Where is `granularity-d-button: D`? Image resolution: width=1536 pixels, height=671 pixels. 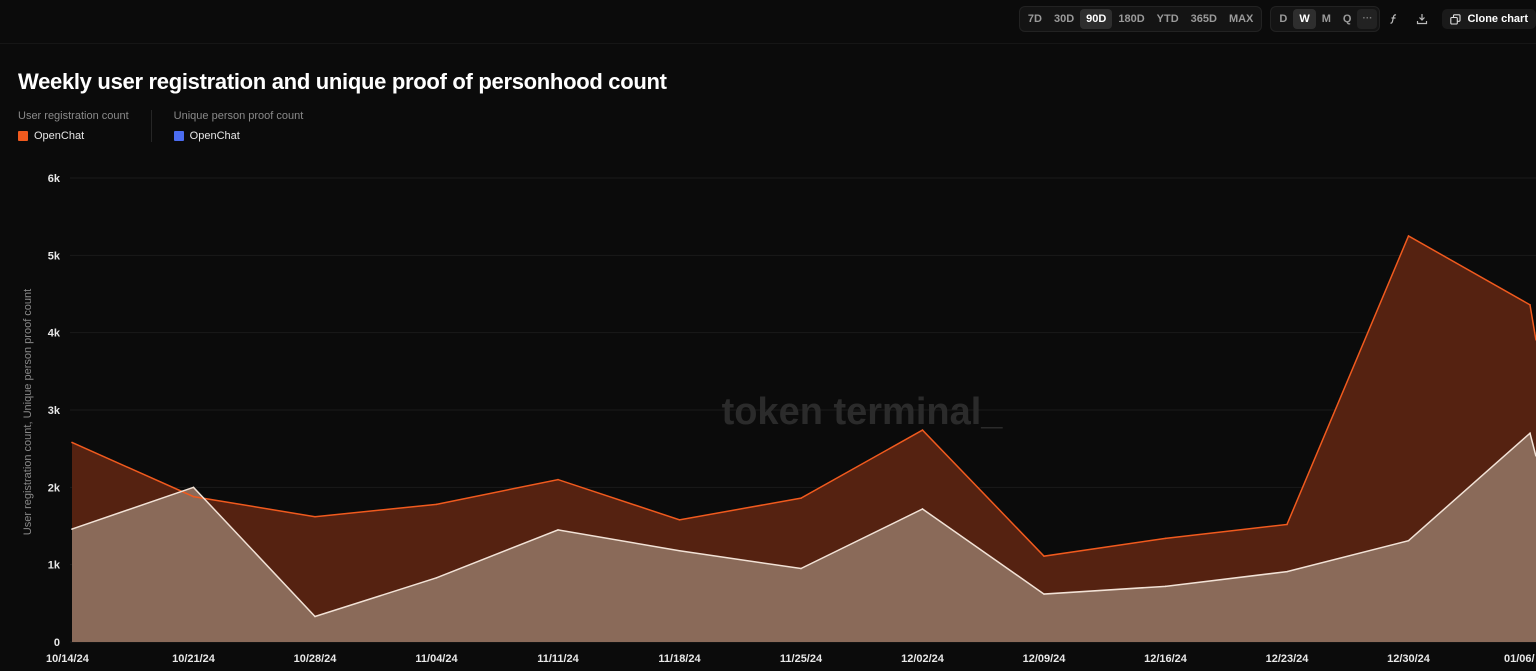
granularity-d-button: D is located at coordinates (1283, 19).